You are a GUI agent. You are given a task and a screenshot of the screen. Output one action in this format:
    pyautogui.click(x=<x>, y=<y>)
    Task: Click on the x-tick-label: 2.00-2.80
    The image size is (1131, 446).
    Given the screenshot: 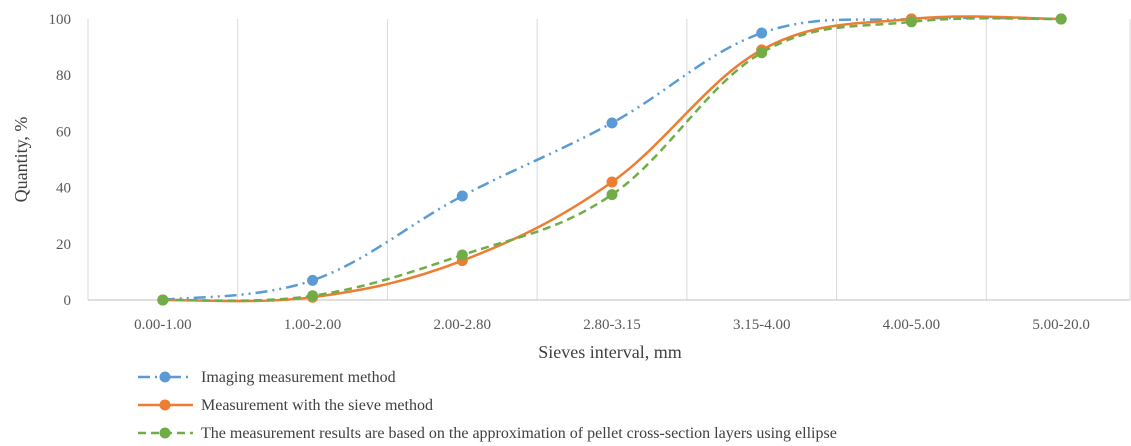 What is the action you would take?
    pyautogui.click(x=463, y=325)
    